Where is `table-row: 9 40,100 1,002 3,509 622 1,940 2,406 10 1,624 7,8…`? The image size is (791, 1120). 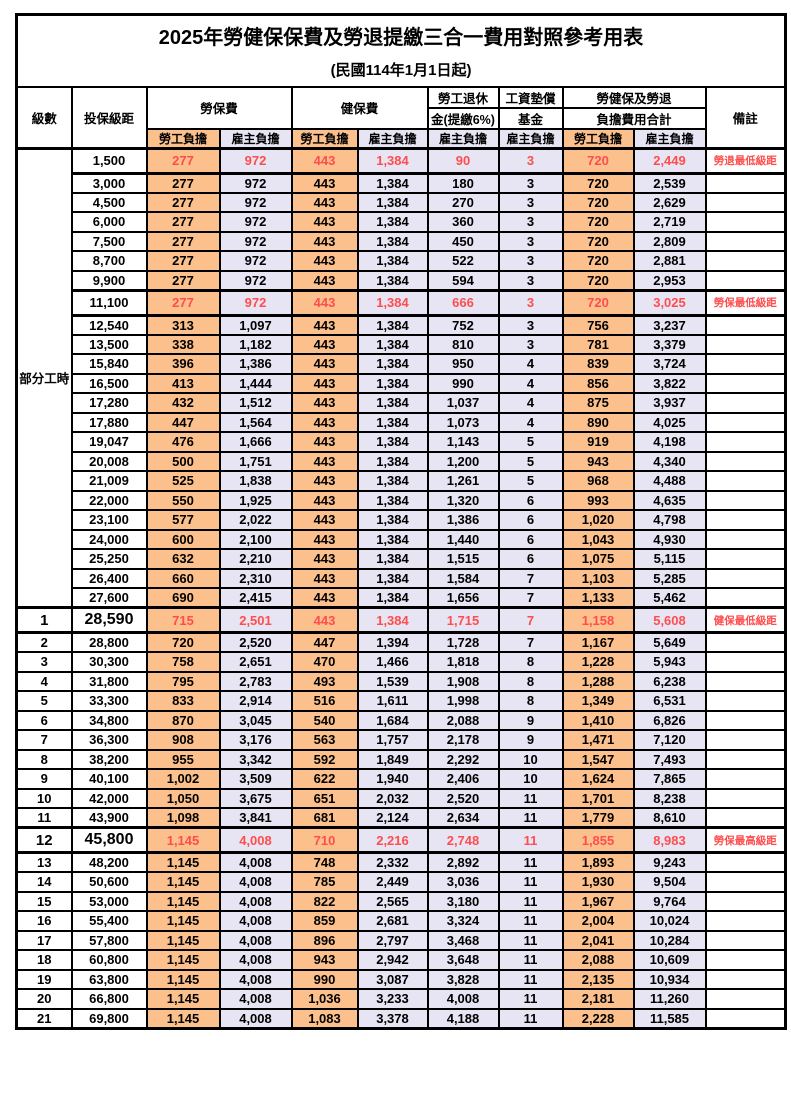 table-row: 9 40,100 1,002 3,509 622 1,940 2,406 10 1,624 7,8… is located at coordinates (401, 779).